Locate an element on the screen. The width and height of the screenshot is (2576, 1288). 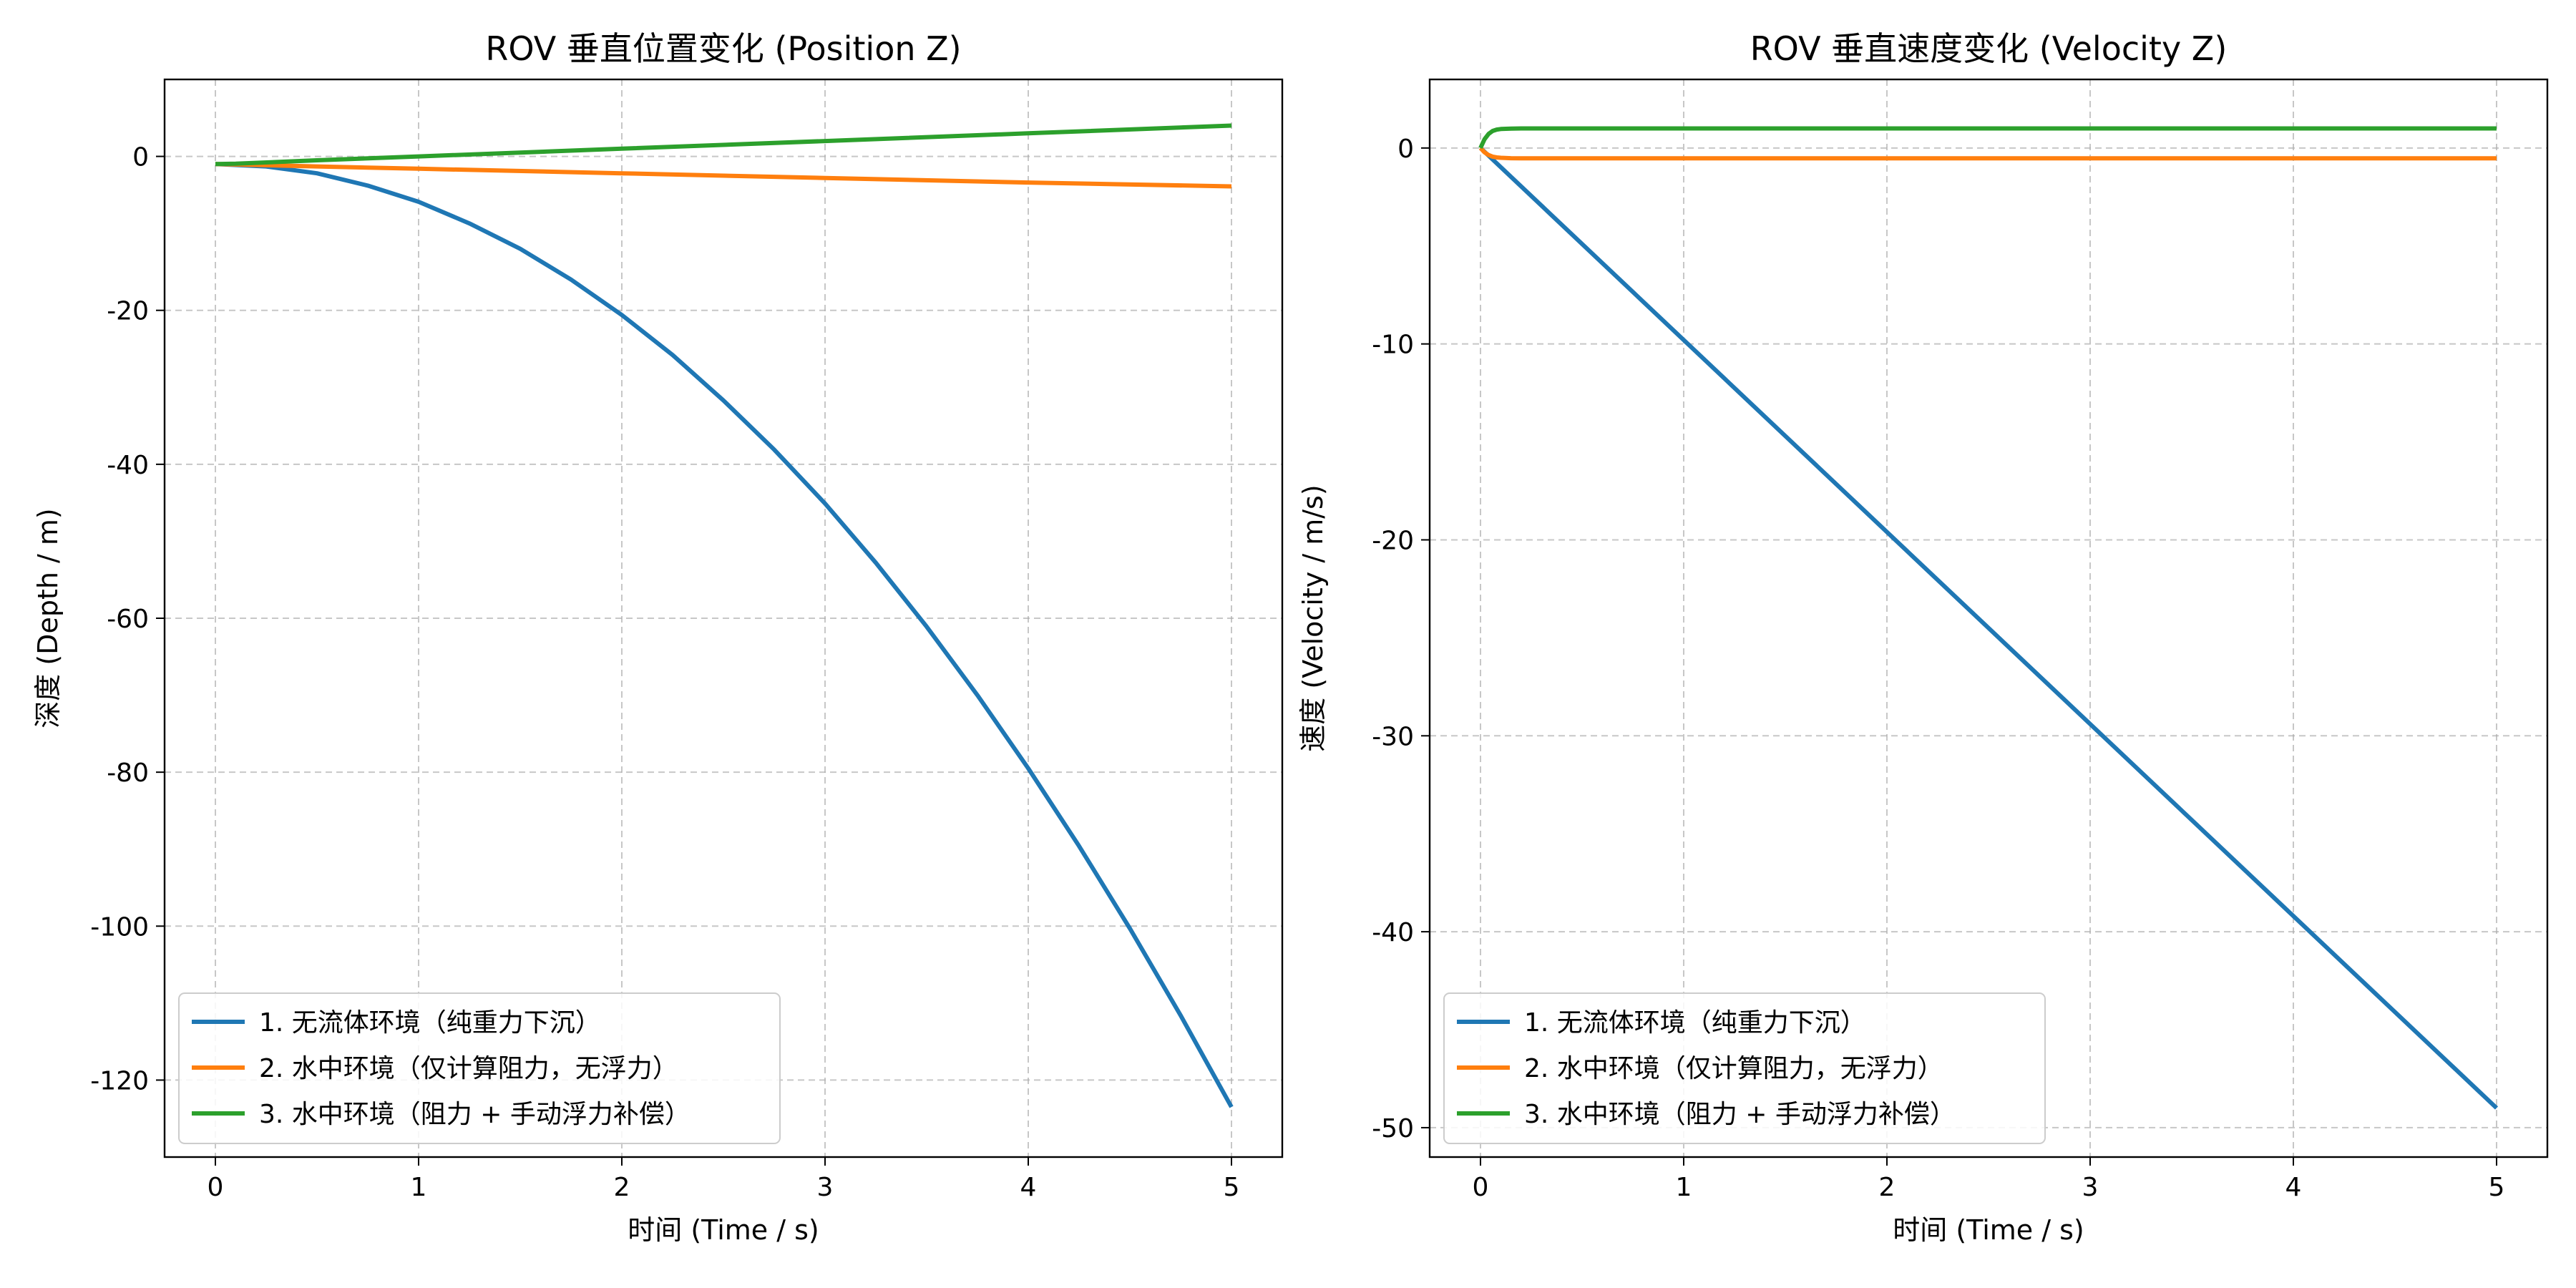
y-tick-label: -30 is located at coordinates (1393, 736).